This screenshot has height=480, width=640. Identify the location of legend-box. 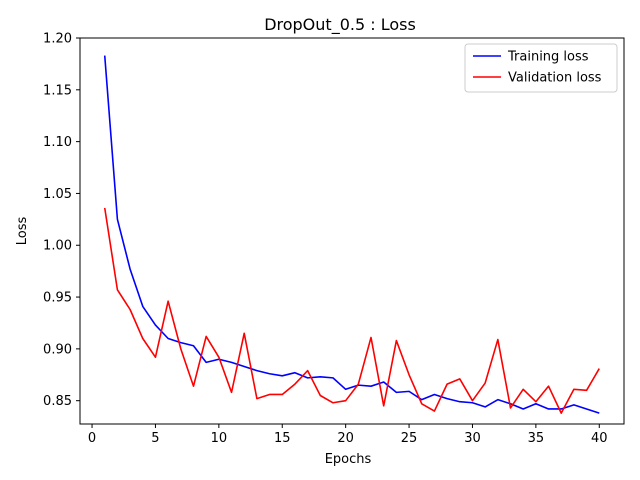
(541, 68).